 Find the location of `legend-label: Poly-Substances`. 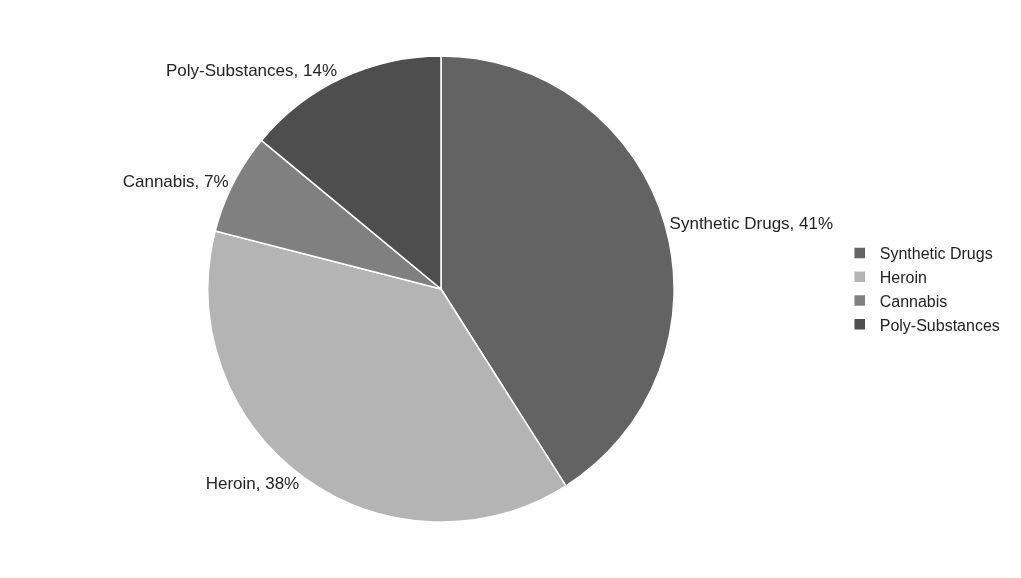

legend-label: Poly-Substances is located at coordinates (939, 325).